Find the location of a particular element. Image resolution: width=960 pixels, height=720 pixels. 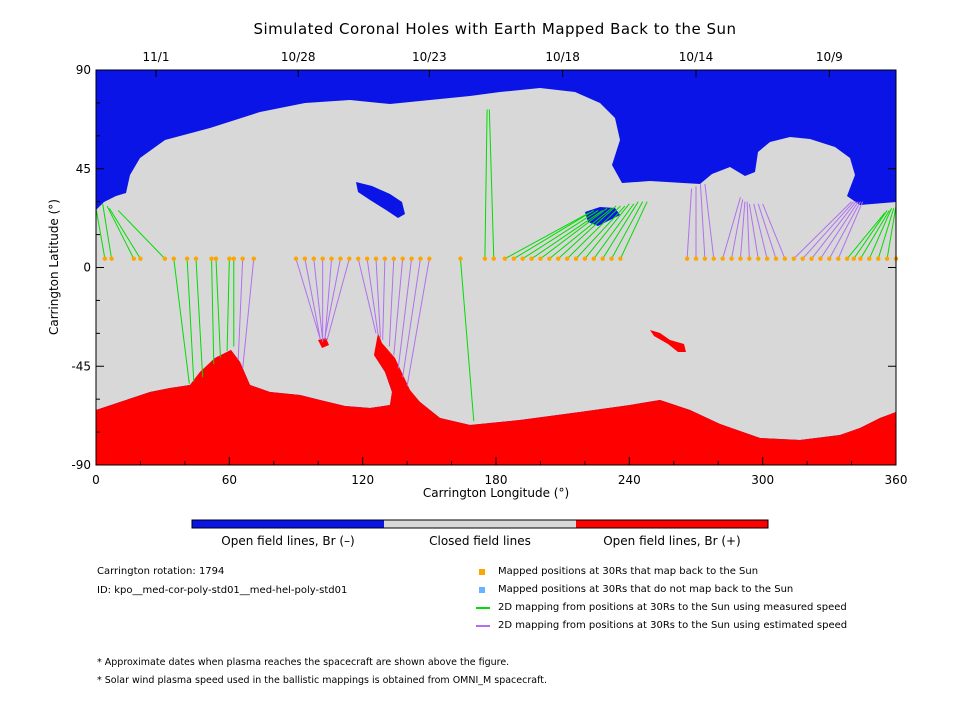

legend-swatch-mapped is located at coordinates (482, 572).